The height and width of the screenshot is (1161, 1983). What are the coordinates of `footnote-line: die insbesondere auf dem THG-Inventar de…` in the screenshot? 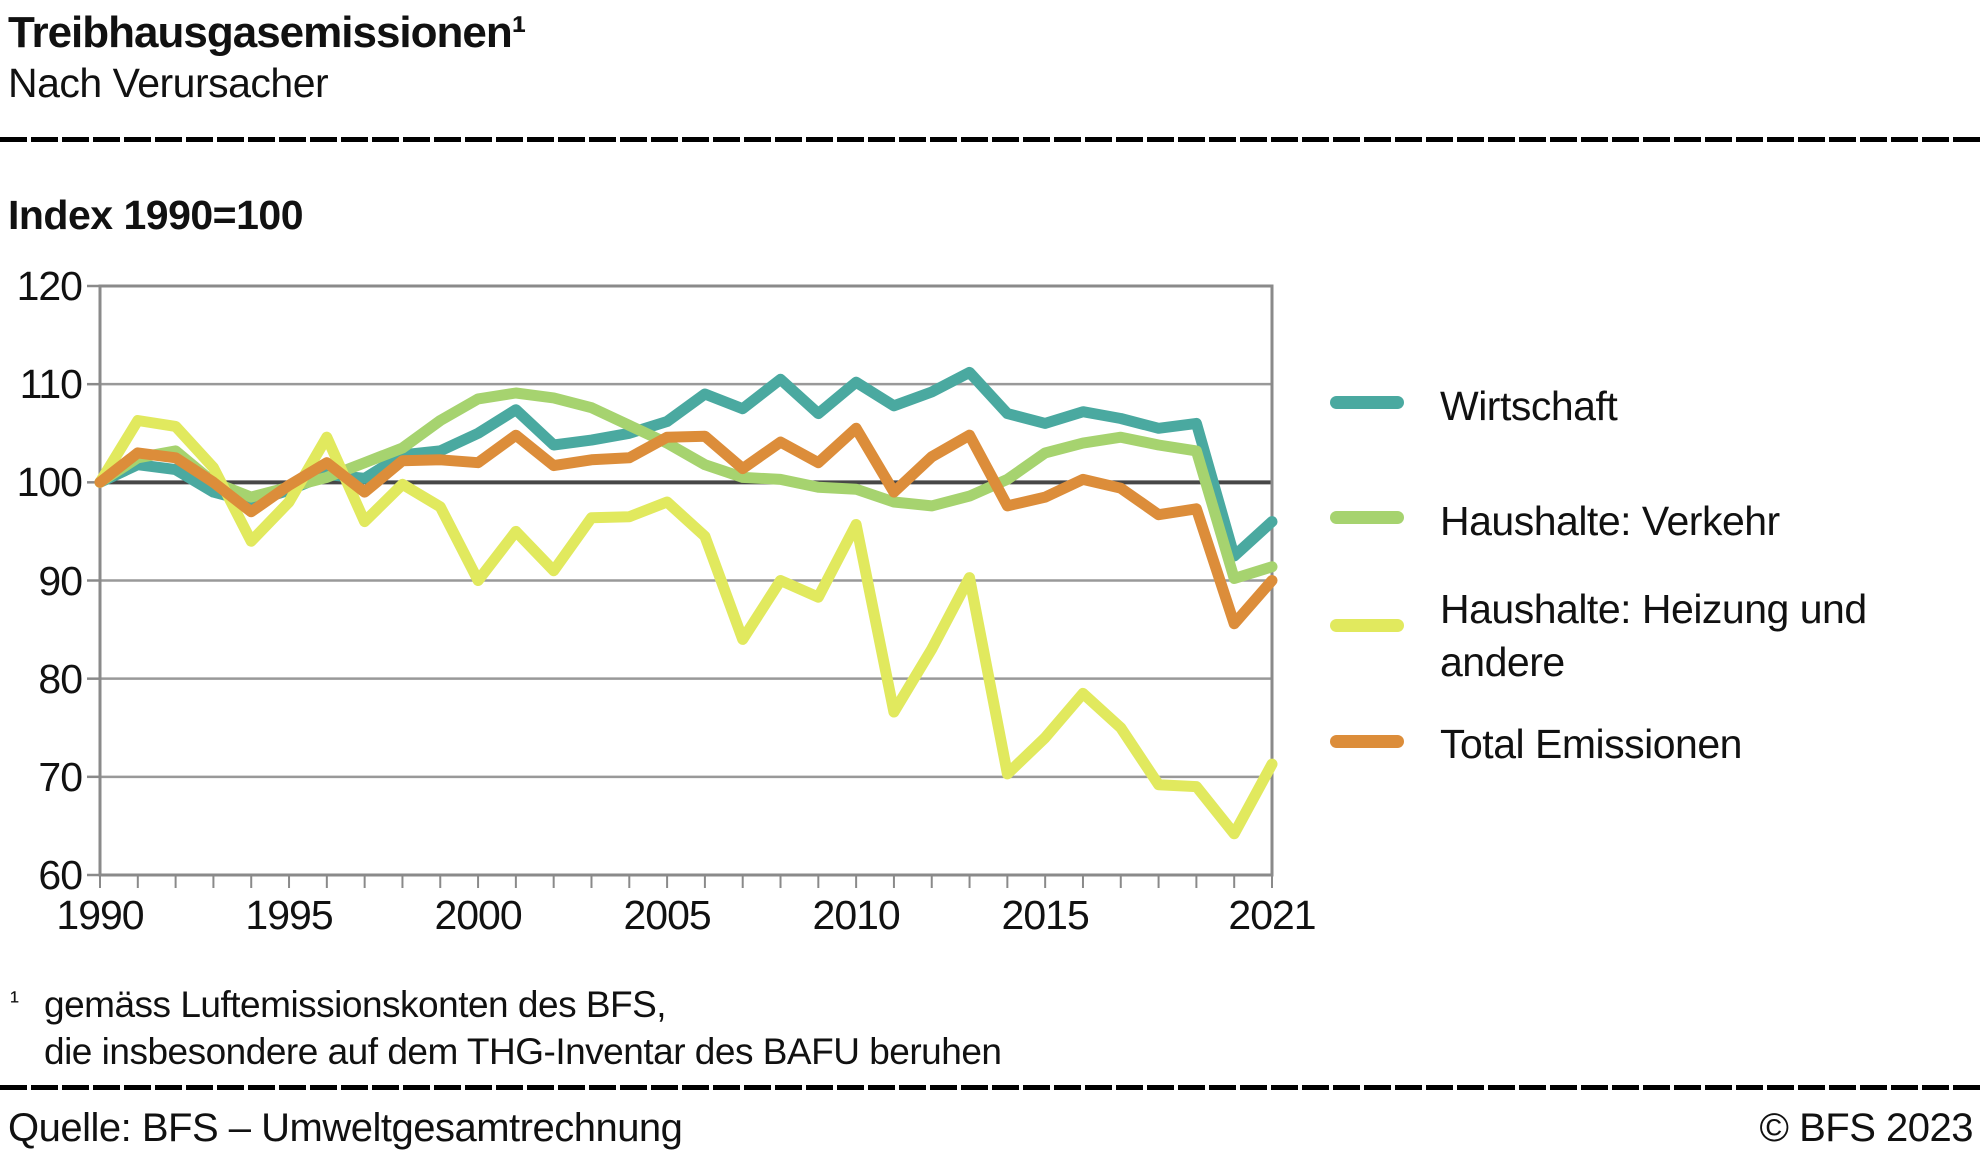 It's located at (523, 1051).